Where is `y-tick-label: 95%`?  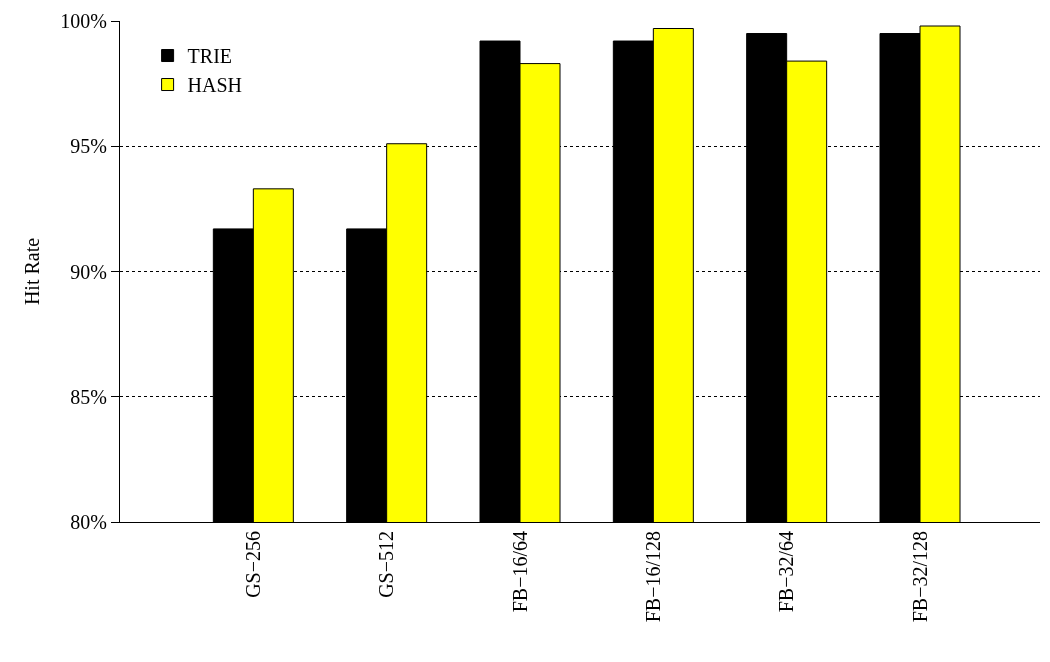 y-tick-label: 95% is located at coordinates (88, 146).